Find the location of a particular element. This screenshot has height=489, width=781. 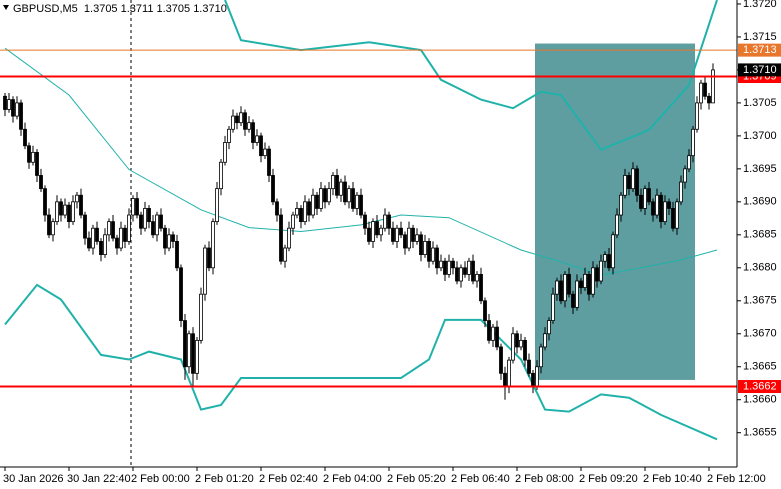

x-tick-label: 30 Jan 22:40 is located at coordinates (99, 479).